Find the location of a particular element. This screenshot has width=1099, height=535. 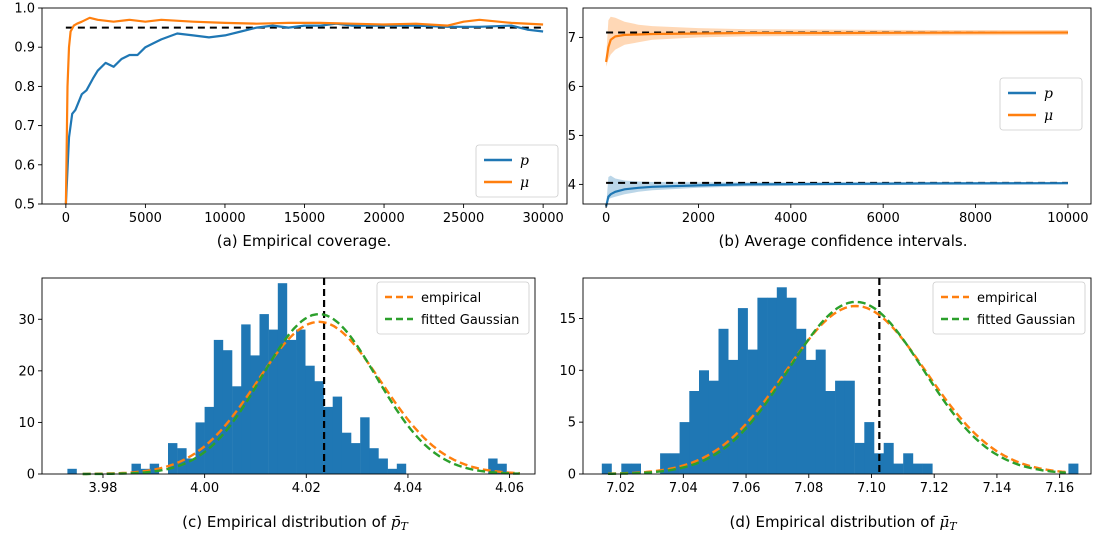

x-tick-label-b: 4000 is located at coordinates (790, 218).